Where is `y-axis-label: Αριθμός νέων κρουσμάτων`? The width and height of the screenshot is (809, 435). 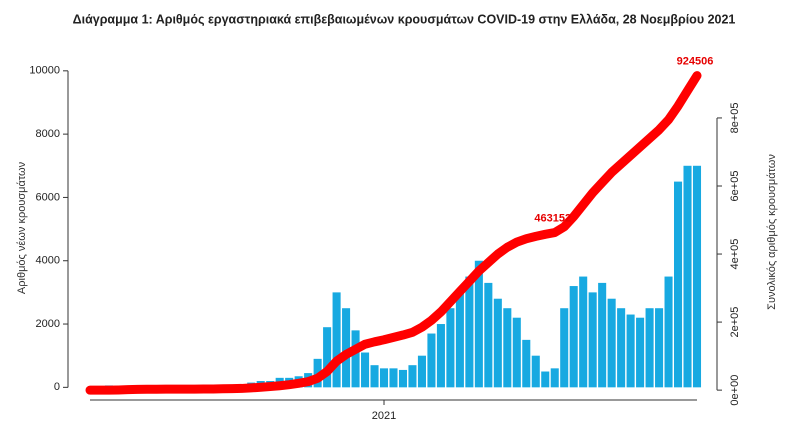 y-axis-label: Αριθμός νέων κρουσμάτων is located at coordinates (22, 227).